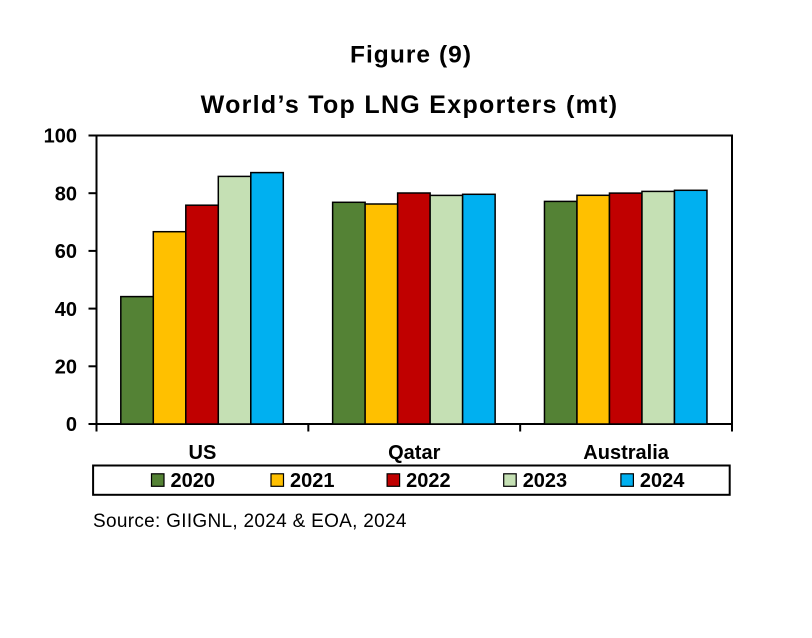 The width and height of the screenshot is (812, 638). I want to click on svg-text: 2021, so click(312, 481).